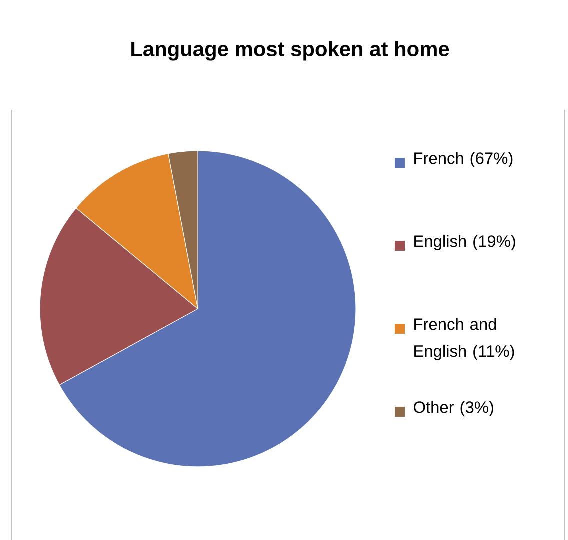  I want to click on legend-label: French (67%), so click(463, 160).